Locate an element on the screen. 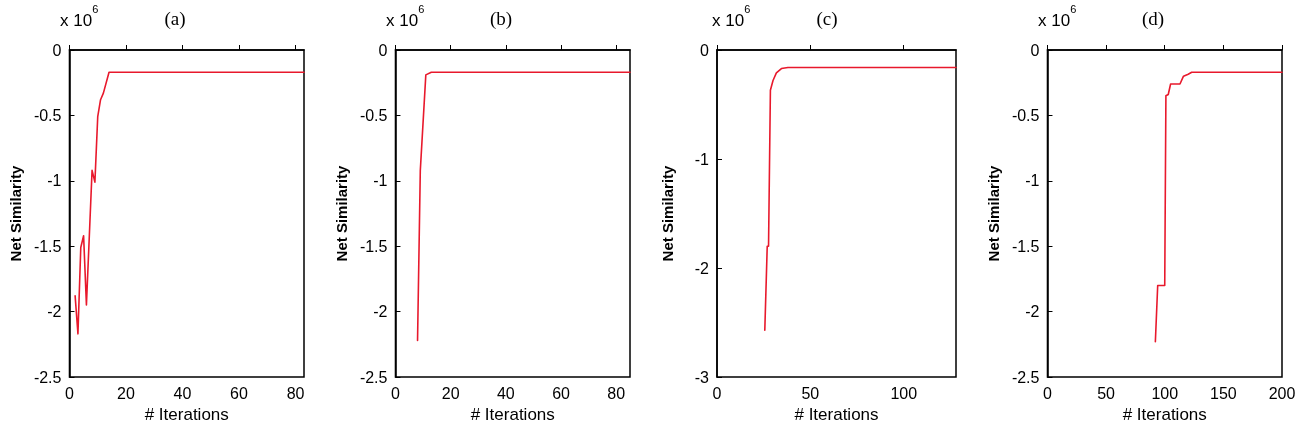 The height and width of the screenshot is (447, 1305). chart-title: (c) is located at coordinates (827, 19).